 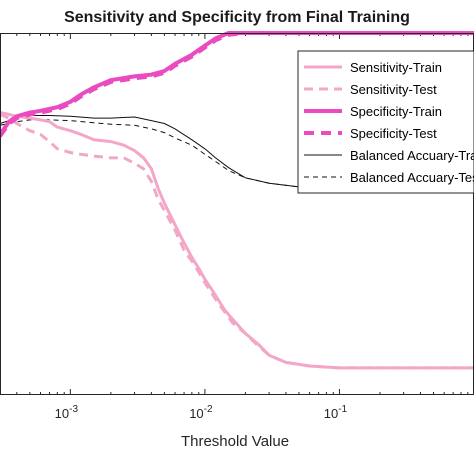 I want to click on x-axis-label: Threshold Value, so click(x=235, y=441).